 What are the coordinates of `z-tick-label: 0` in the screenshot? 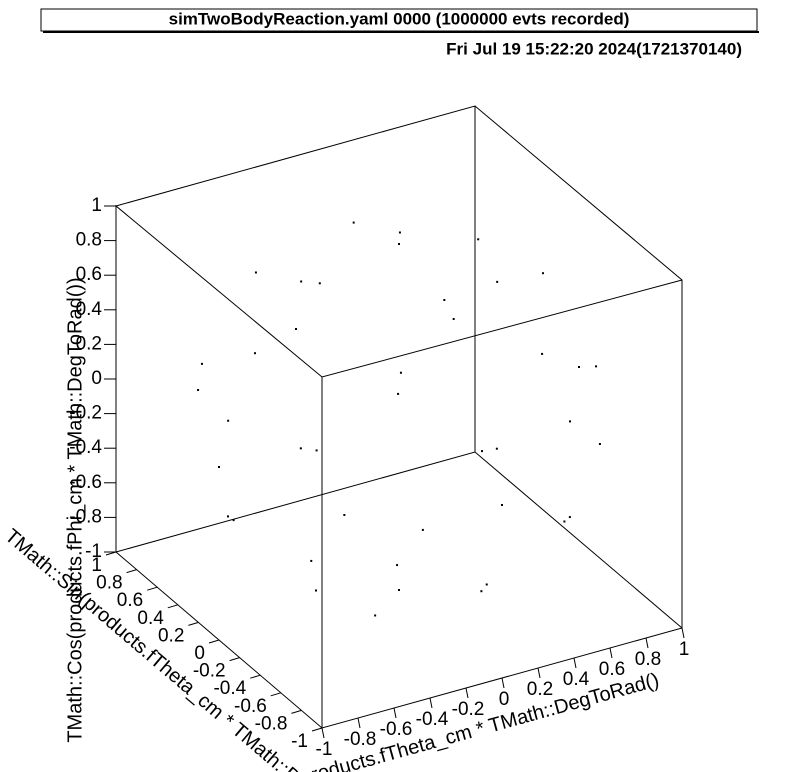 It's located at (96, 378).